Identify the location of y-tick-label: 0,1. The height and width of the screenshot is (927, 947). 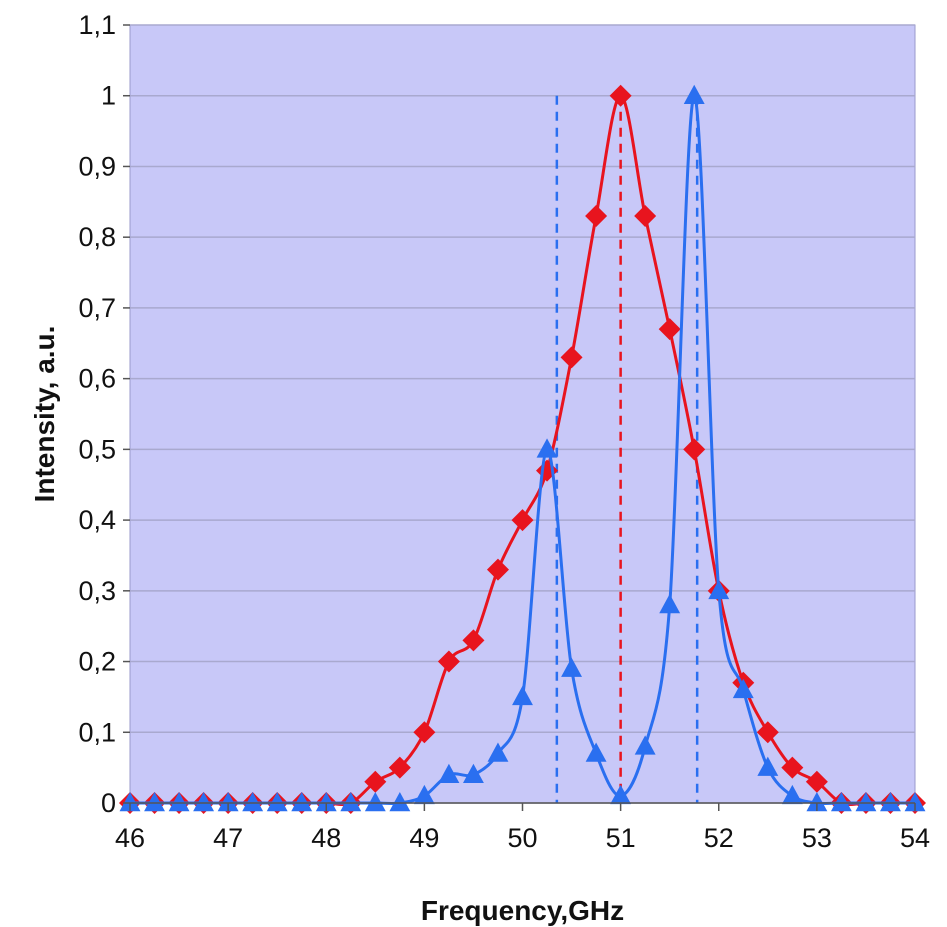
(97, 732).